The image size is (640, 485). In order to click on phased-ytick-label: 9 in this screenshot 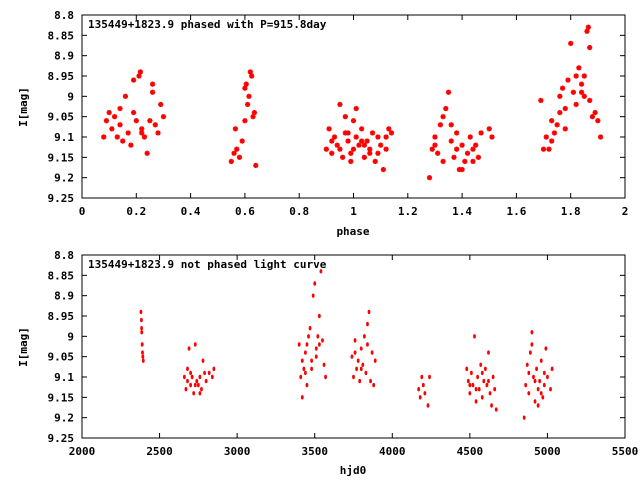, I will do `click(70, 96)`.